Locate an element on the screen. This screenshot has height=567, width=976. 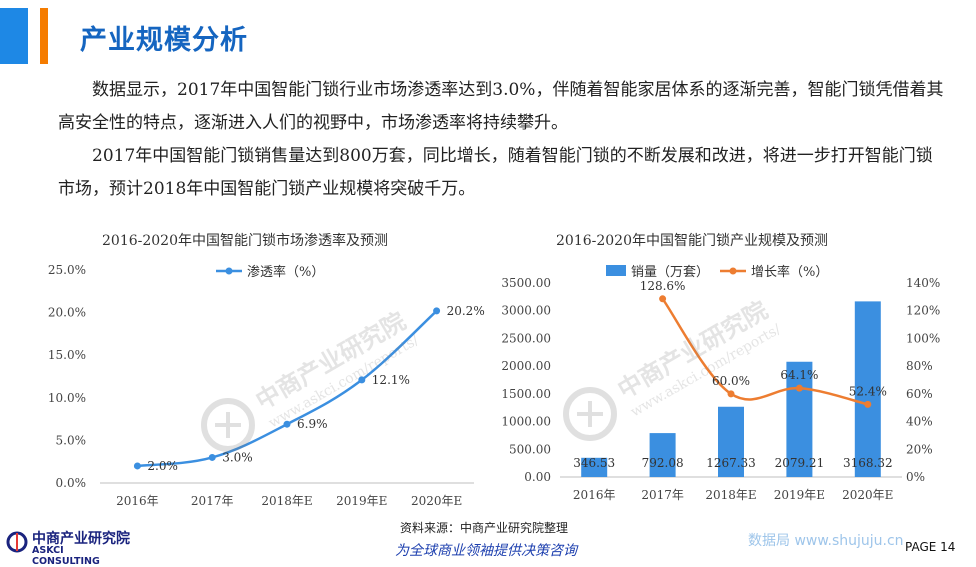
y-right-tick-label: 80% is located at coordinates (919, 366).